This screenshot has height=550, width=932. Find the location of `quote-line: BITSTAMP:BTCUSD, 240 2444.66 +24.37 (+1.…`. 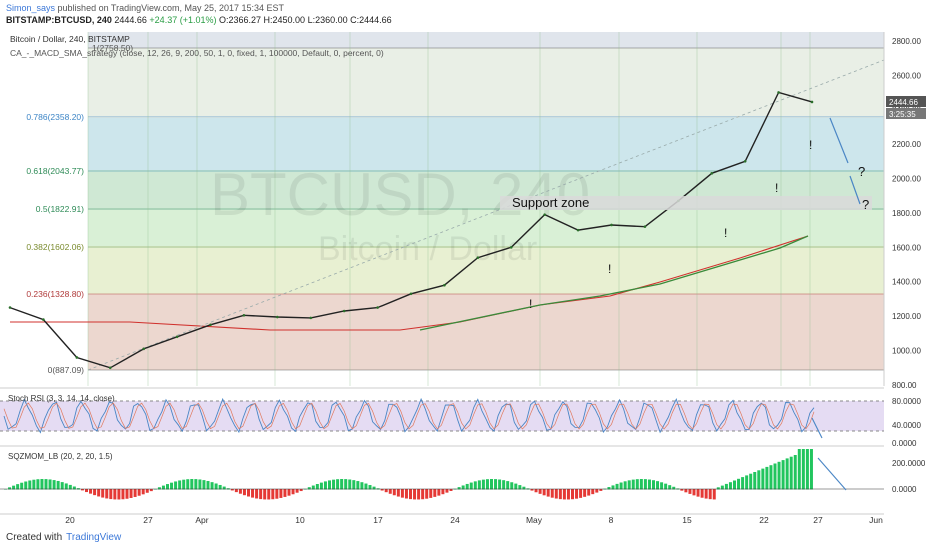

quote-line: BITSTAMP:BTCUSD, 240 2444.66 +24.37 (+1.… is located at coordinates (199, 20).